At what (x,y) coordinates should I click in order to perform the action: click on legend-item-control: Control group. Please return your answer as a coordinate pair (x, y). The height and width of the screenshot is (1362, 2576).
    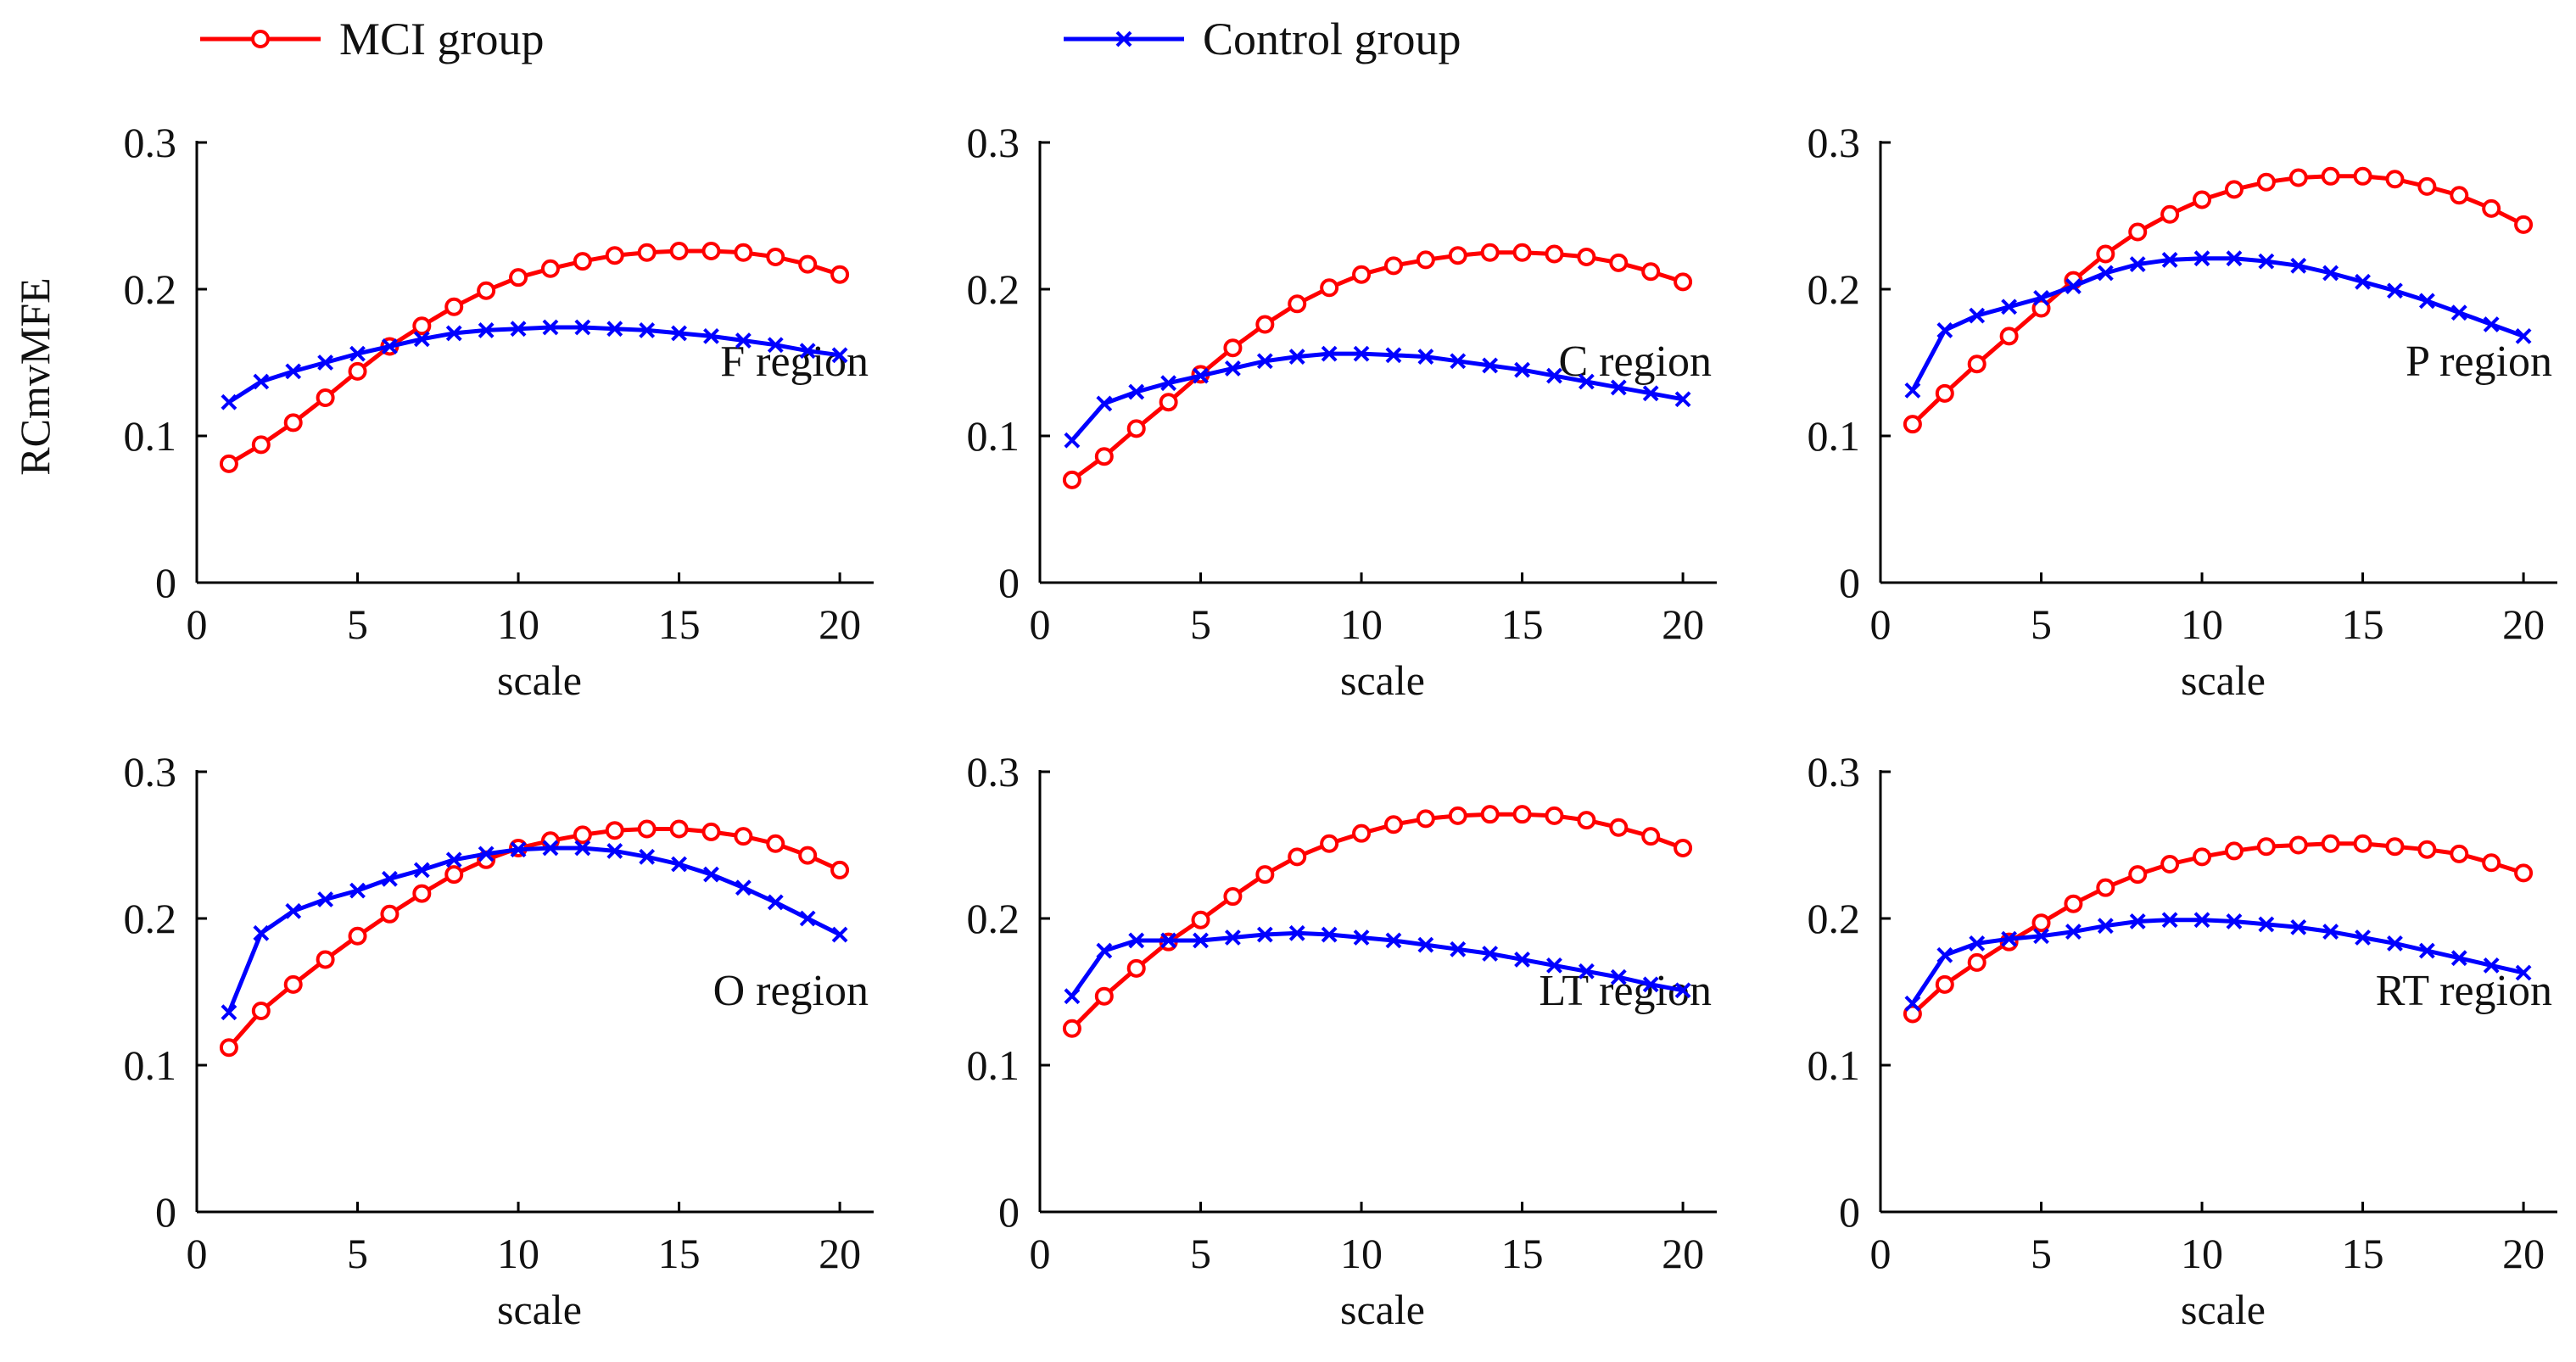
    Looking at the image, I should click on (1262, 39).